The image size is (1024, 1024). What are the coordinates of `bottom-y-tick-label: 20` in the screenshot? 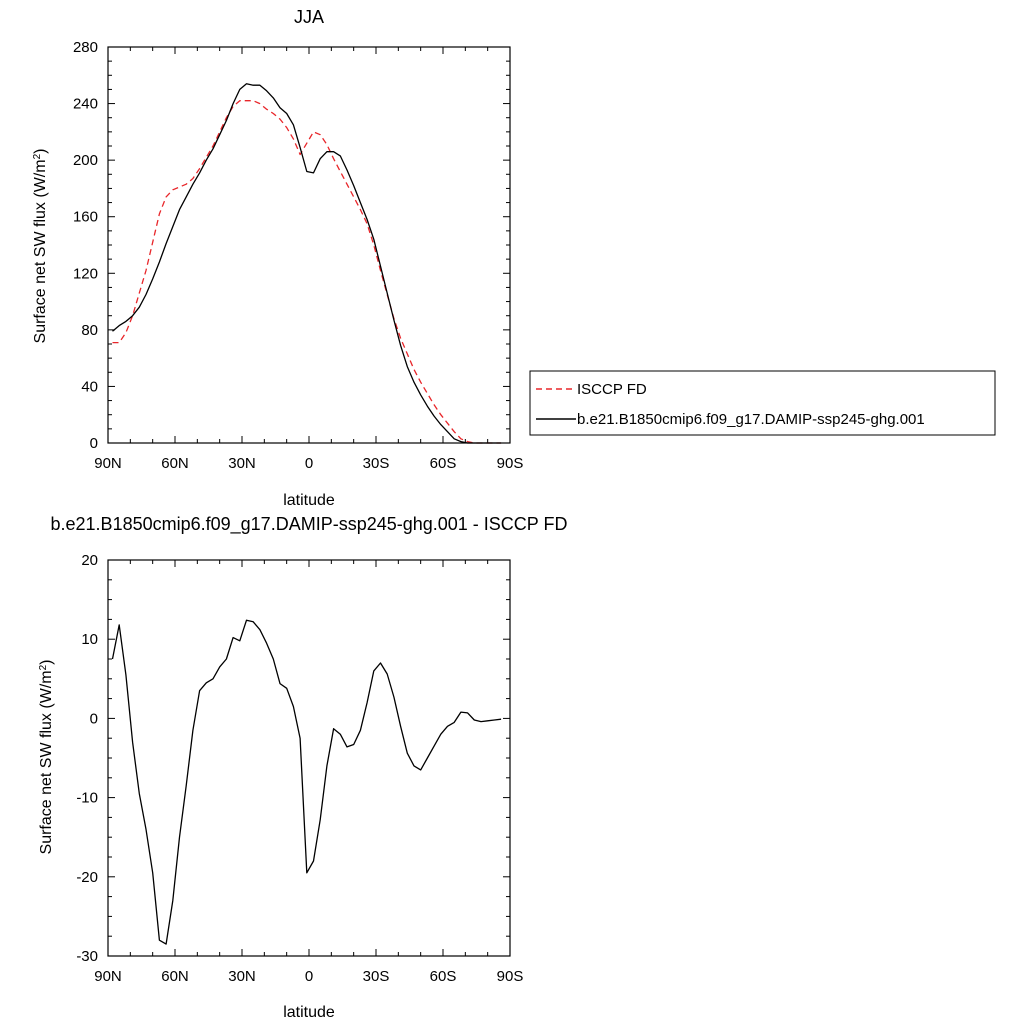 It's located at (89, 560).